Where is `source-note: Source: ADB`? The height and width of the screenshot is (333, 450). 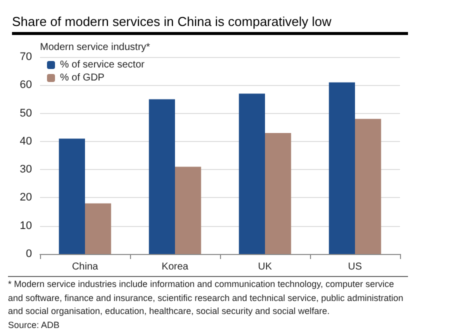 source-note: Source: ADB is located at coordinates (34, 325).